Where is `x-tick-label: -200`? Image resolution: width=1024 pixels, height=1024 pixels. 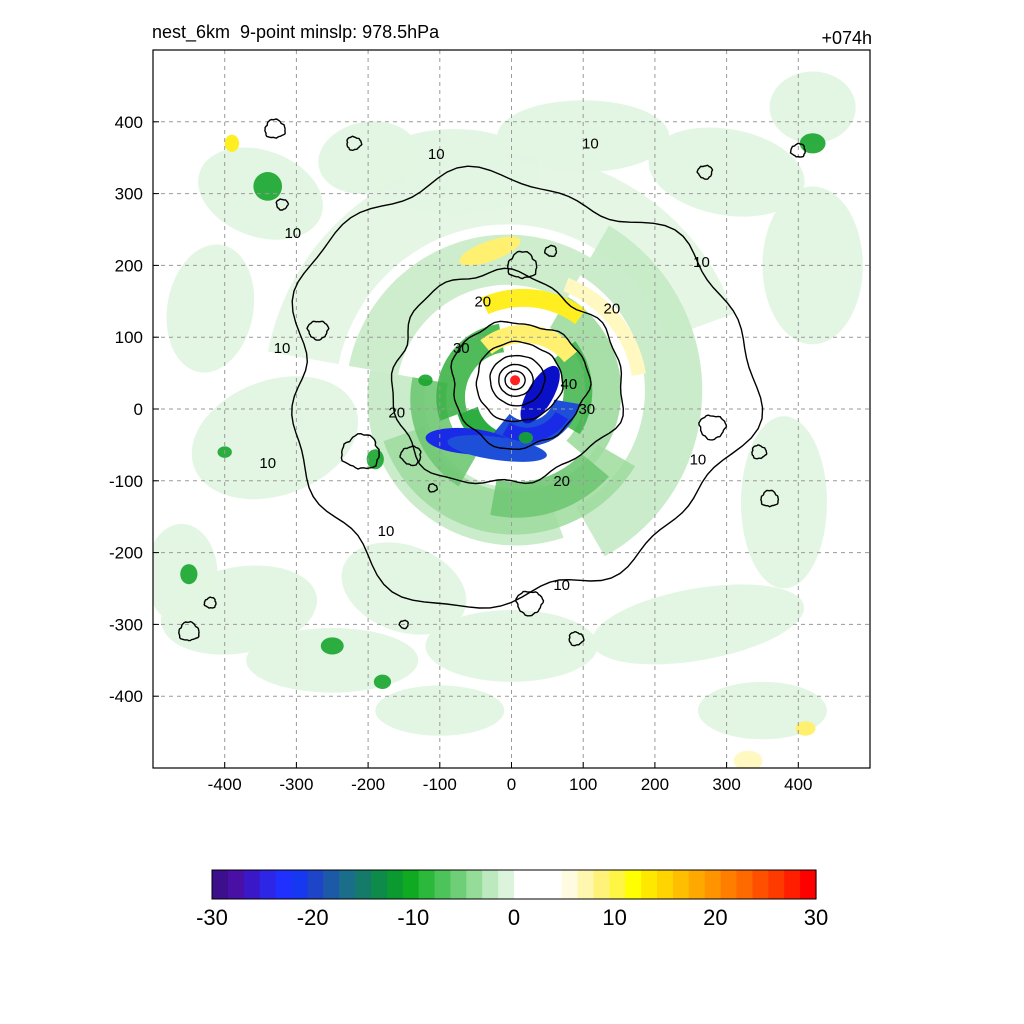 x-tick-label: -200 is located at coordinates (368, 784).